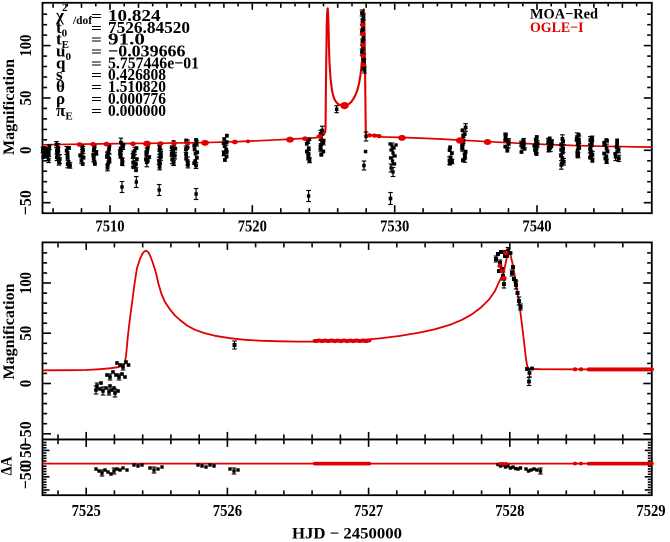 The width and height of the screenshot is (670, 542). What do you see at coordinates (347, 534) in the screenshot?
I see `svg-text: HJD − 2450000` at bounding box center [347, 534].